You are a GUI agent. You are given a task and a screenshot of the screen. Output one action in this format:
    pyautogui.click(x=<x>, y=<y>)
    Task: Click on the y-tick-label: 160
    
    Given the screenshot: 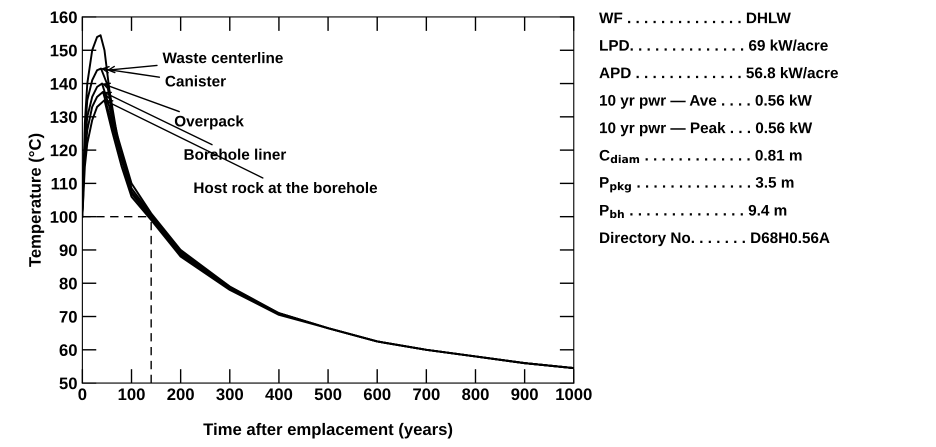 What is the action you would take?
    pyautogui.click(x=63, y=17)
    